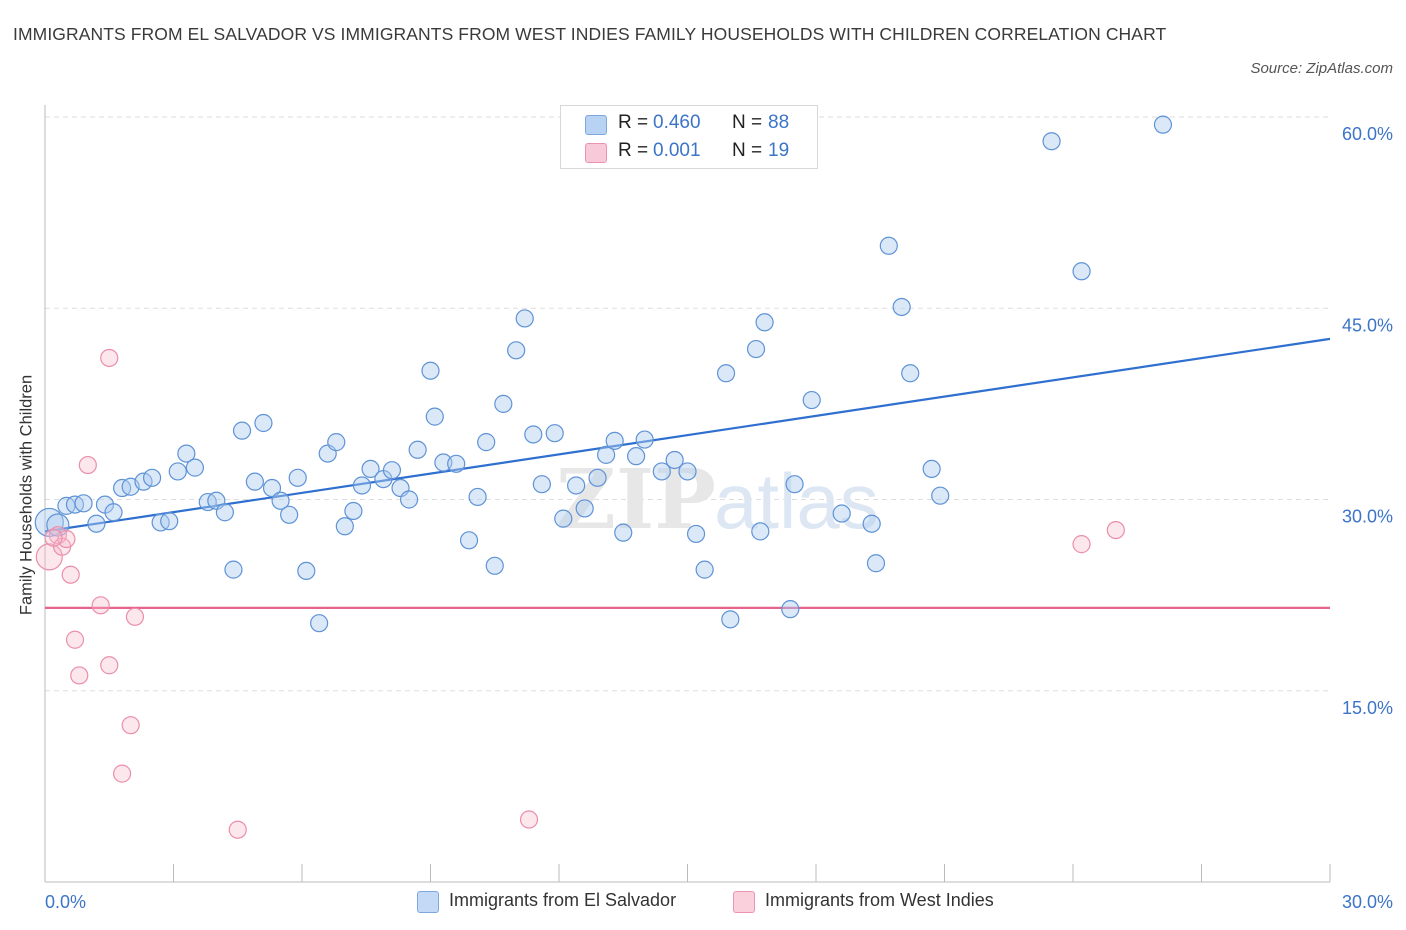  Describe the element at coordinates (677, 122) in the screenshot. I see `legend-r-value: 0.460` at that location.